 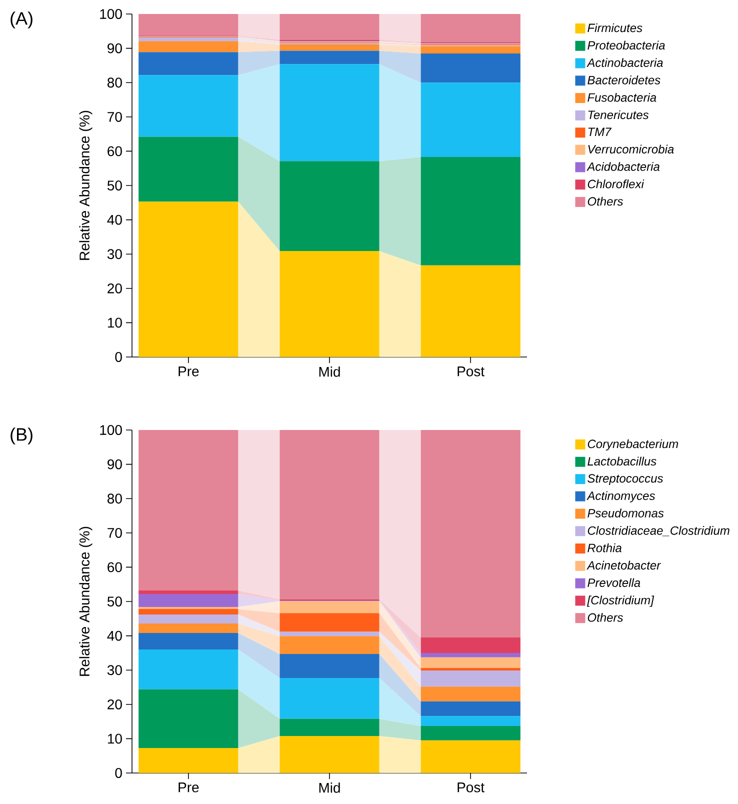 What do you see at coordinates (624, 80) in the screenshot?
I see `legend-label: Bacteroidetes` at bounding box center [624, 80].